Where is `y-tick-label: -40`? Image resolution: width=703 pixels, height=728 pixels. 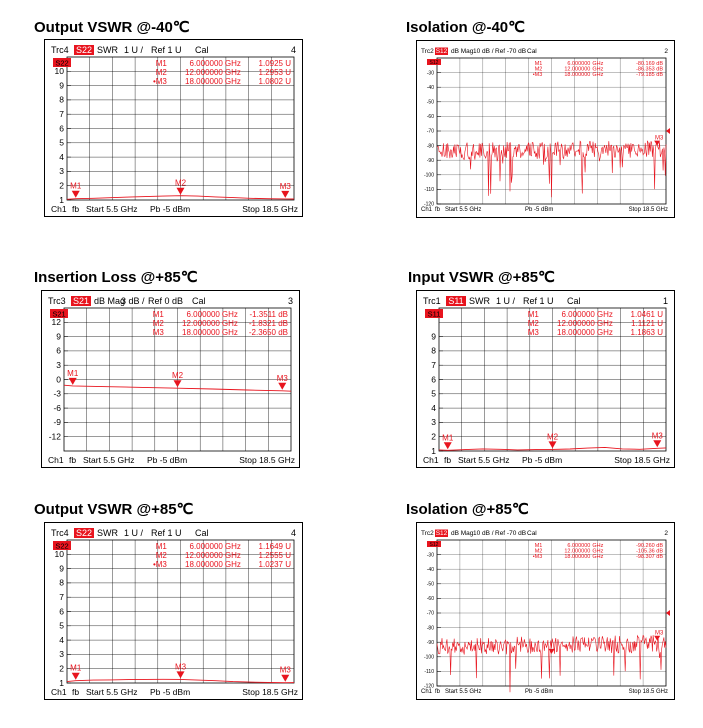 y-tick-label: -40 is located at coordinates (430, 570).